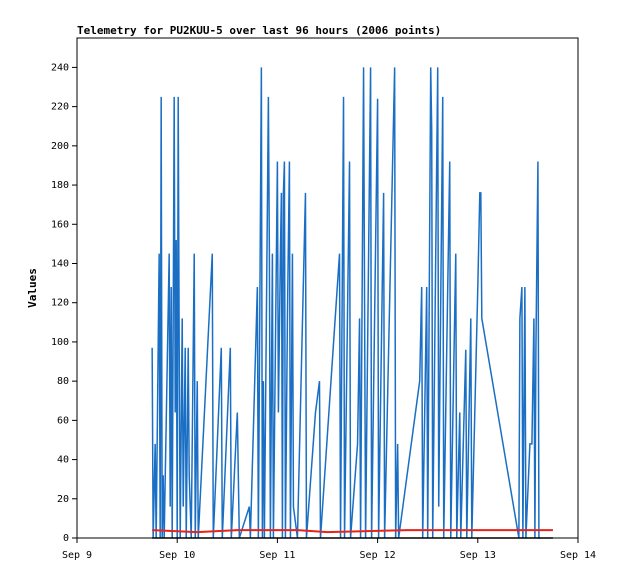 The width and height of the screenshot is (618, 583). Describe the element at coordinates (60, 224) in the screenshot. I see `y-tick-label: 160` at that location.